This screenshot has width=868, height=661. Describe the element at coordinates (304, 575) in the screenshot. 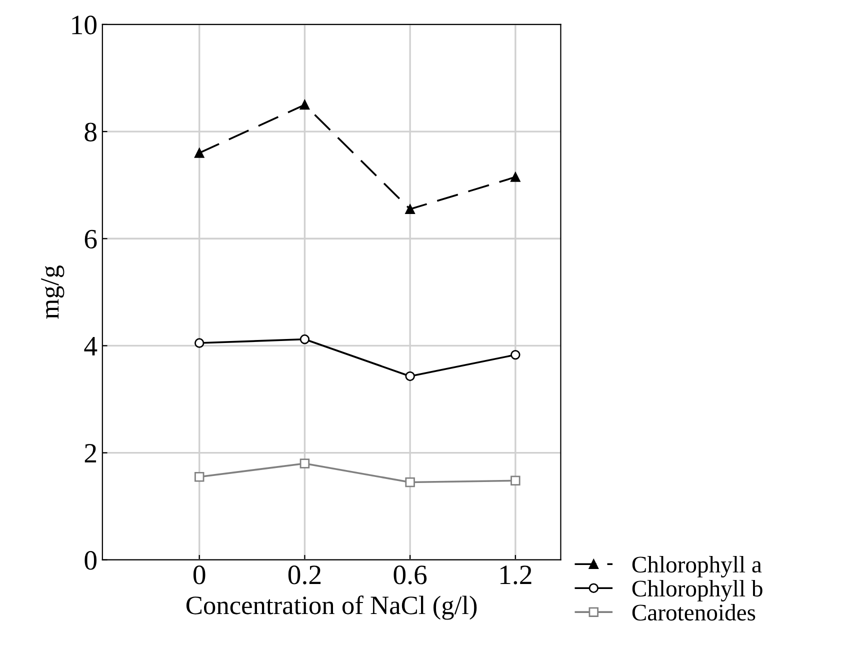

I see `x-tick-label: 0.2` at that location.